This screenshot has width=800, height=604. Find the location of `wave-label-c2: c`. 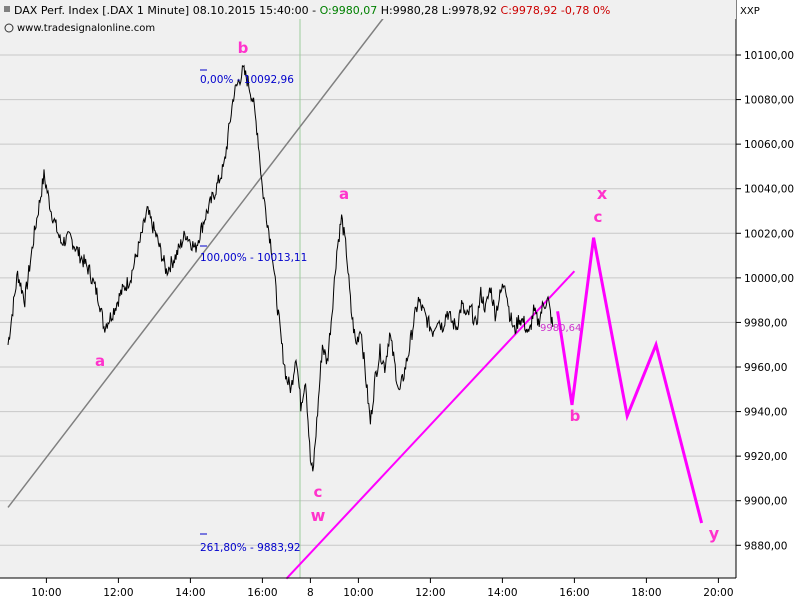

wave-label-c2: c is located at coordinates (598, 217).